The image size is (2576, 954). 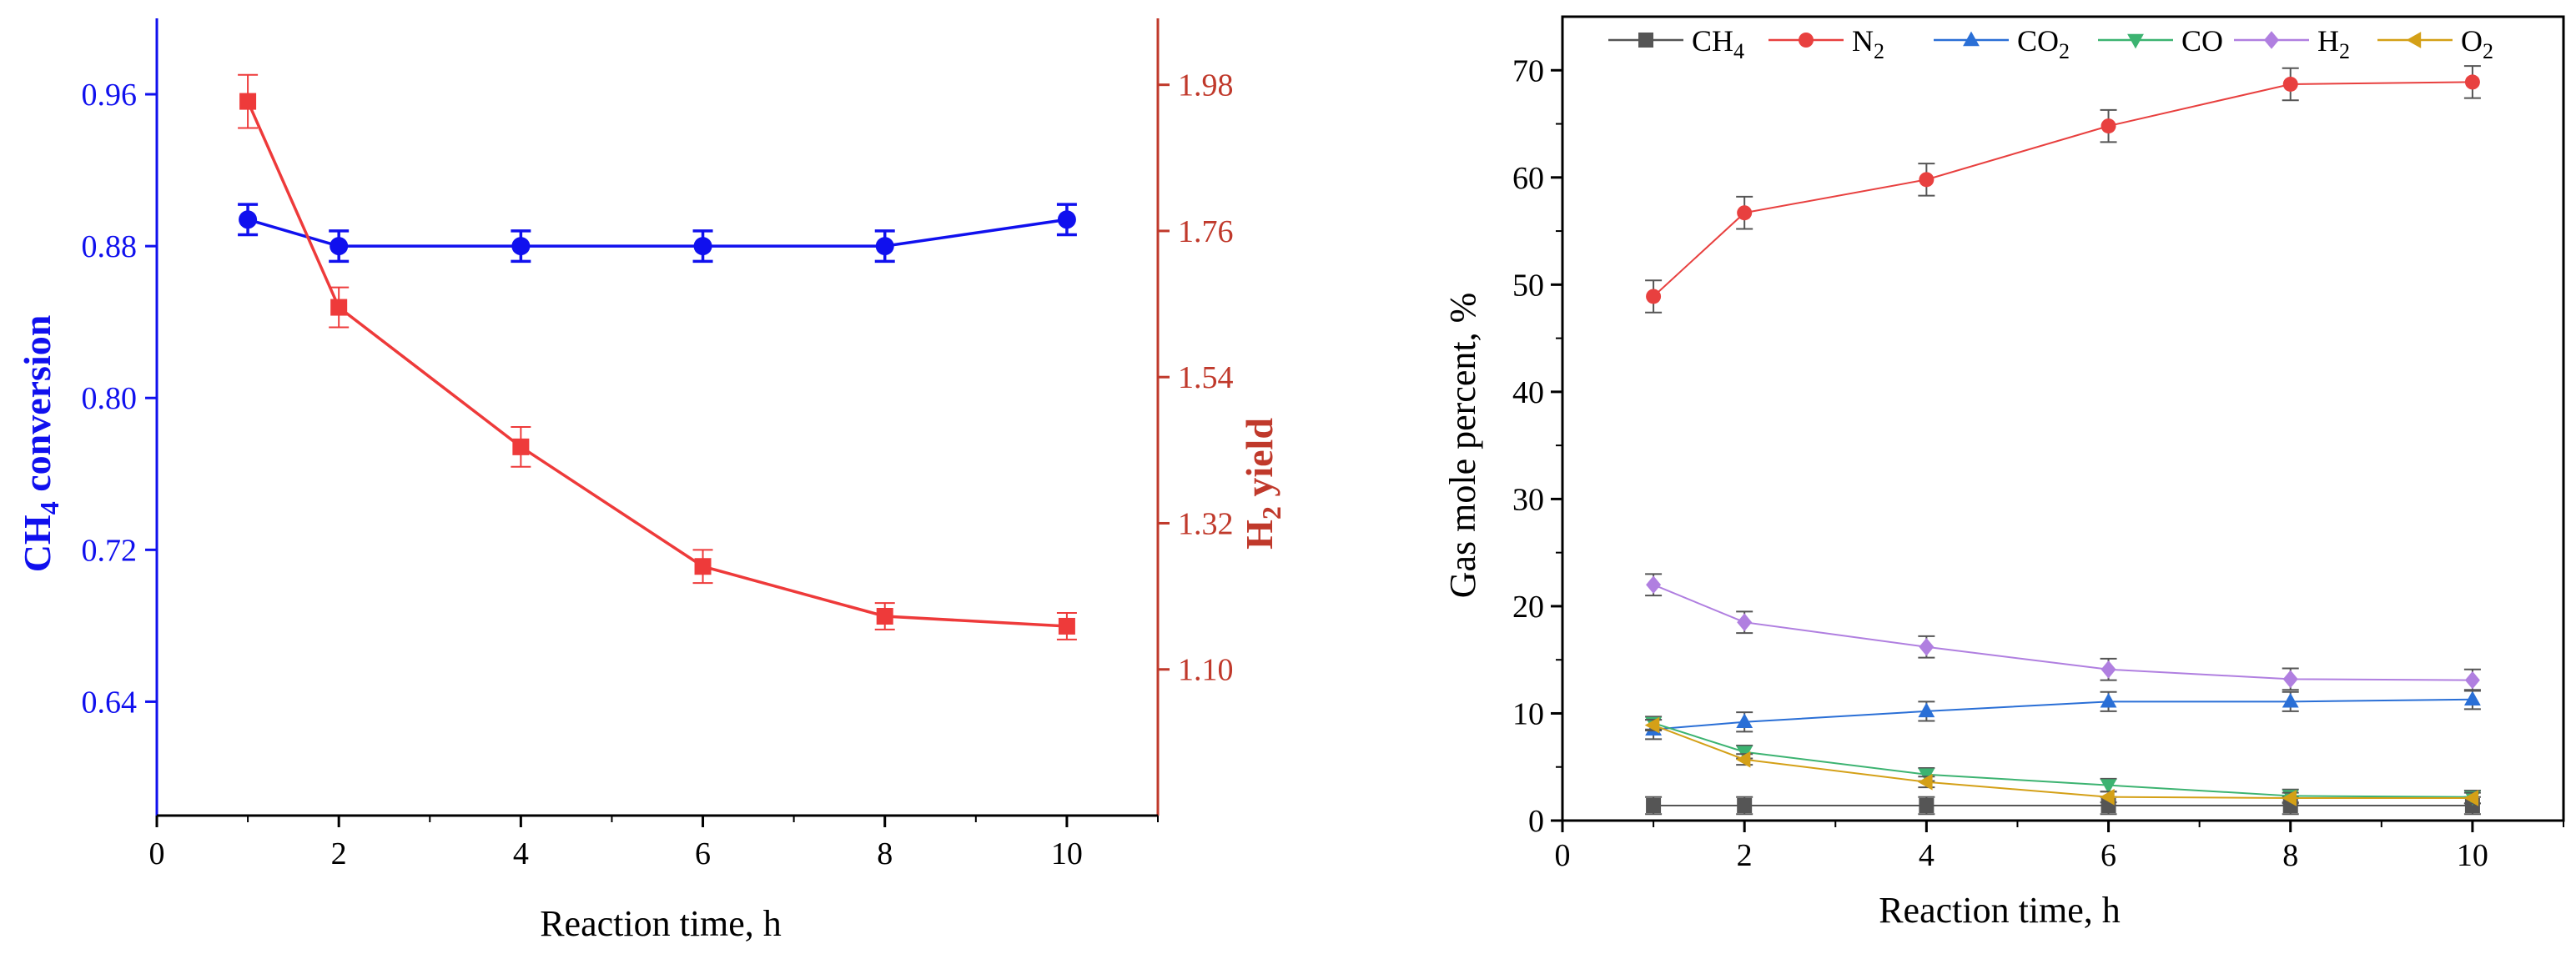 I want to click on legend-label: N2, so click(x=1868, y=43).